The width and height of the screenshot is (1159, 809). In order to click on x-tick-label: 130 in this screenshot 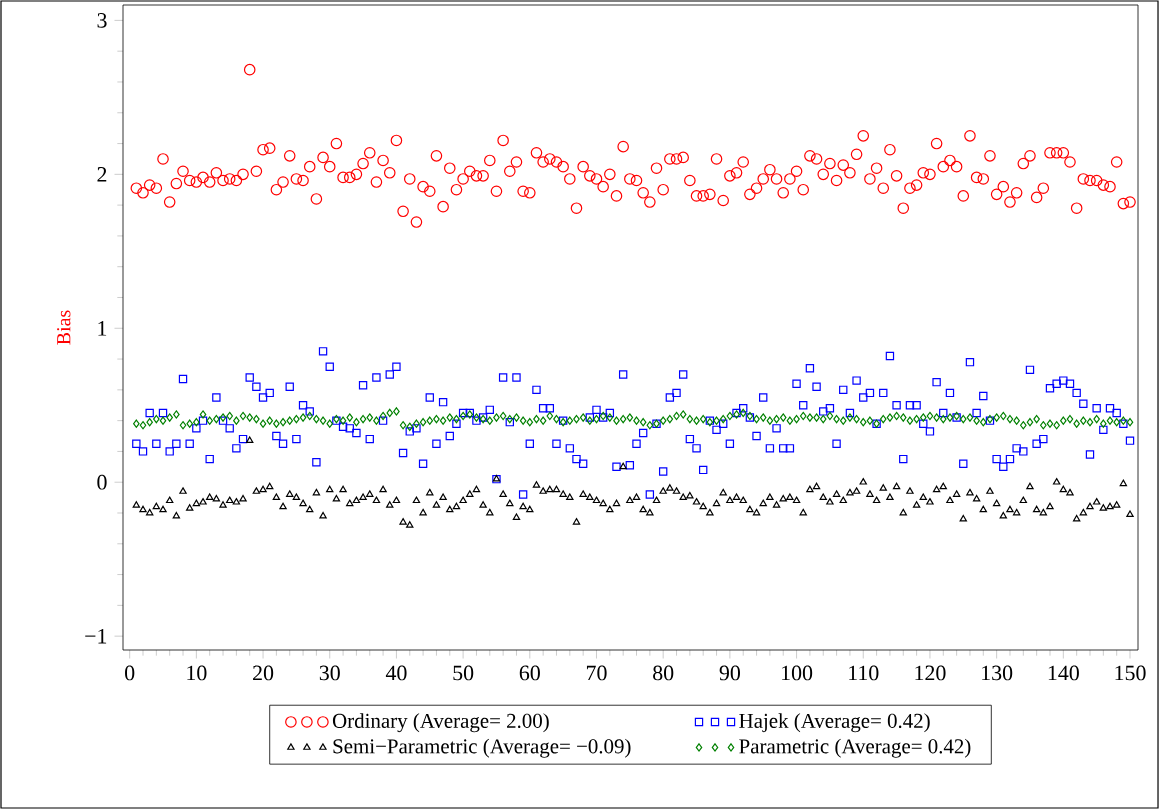, I will do `click(997, 673)`.